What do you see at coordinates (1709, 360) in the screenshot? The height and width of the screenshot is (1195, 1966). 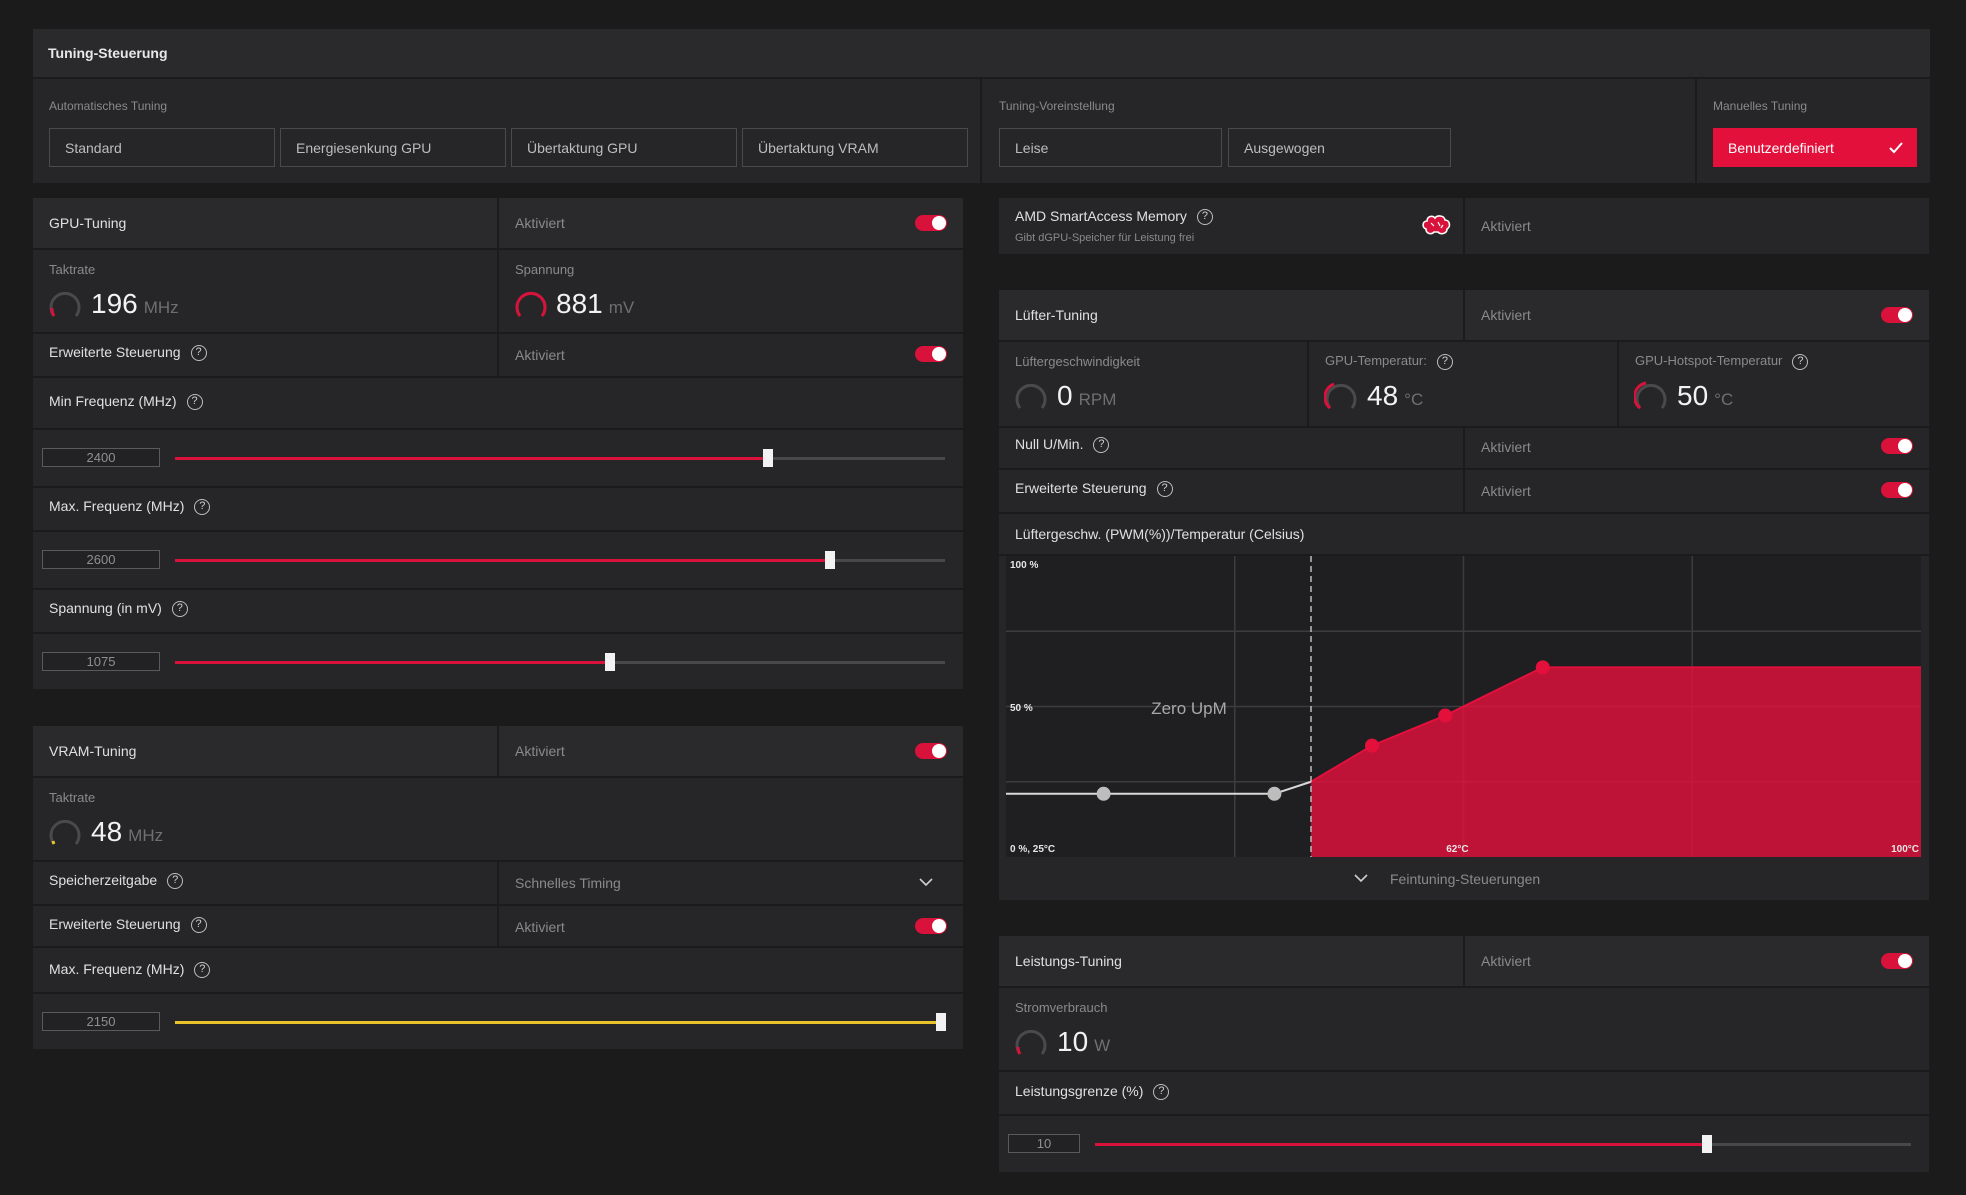 I see `gpu-hotspot-label: GPU-Hotspot-Temperatur` at bounding box center [1709, 360].